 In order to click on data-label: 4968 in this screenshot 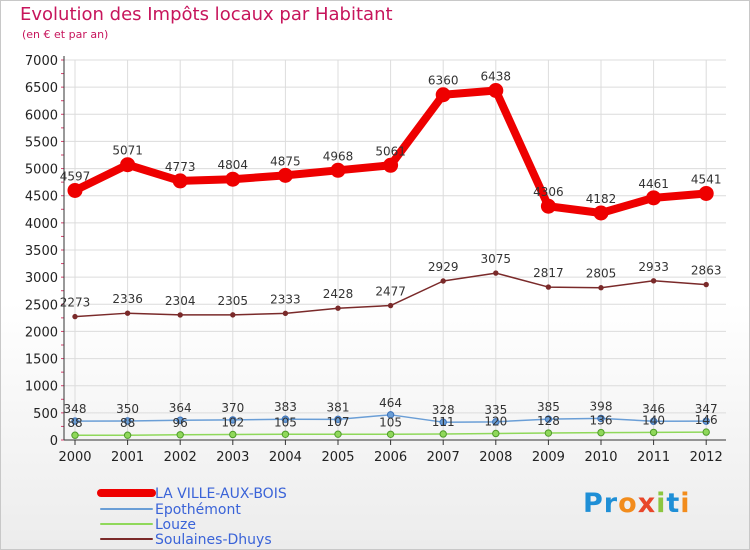, I will do `click(338, 156)`.